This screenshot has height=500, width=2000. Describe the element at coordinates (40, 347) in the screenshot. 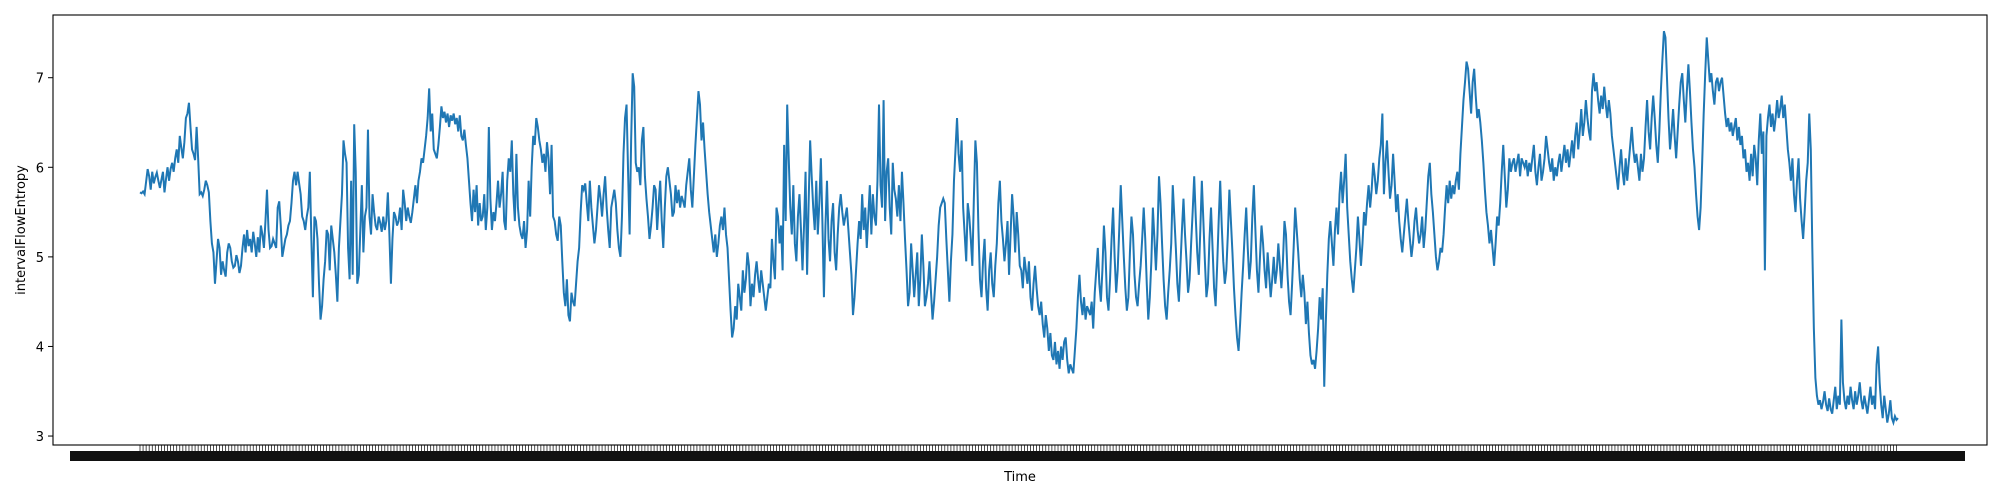

I see `y-tick-label: 4` at that location.